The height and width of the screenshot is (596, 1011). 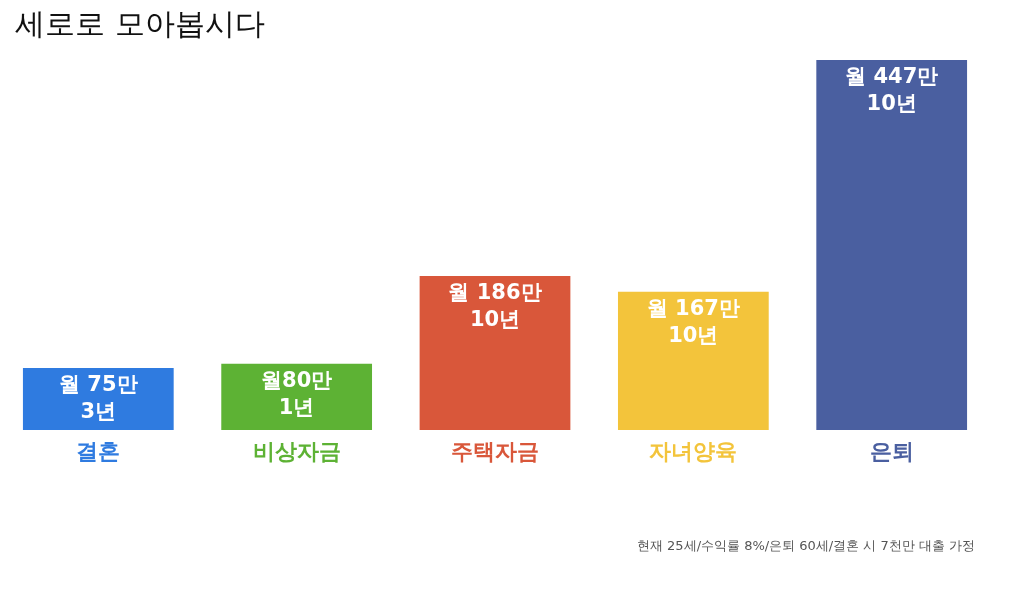 What do you see at coordinates (98, 451) in the screenshot?
I see `x-tick-label: 결혼` at bounding box center [98, 451].